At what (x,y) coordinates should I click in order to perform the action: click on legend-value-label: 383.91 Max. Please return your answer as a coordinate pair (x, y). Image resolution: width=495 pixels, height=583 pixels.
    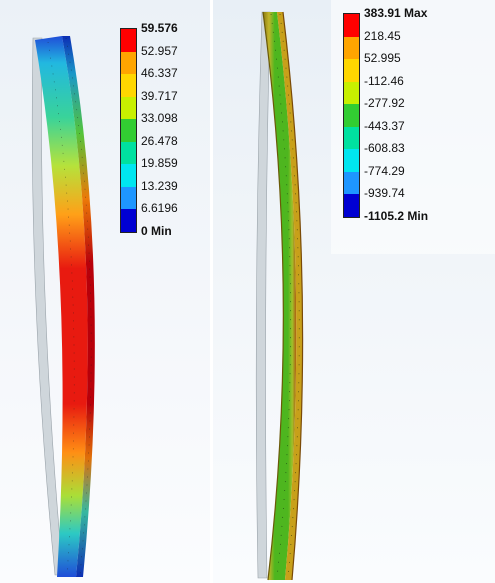
    Looking at the image, I should click on (396, 13).